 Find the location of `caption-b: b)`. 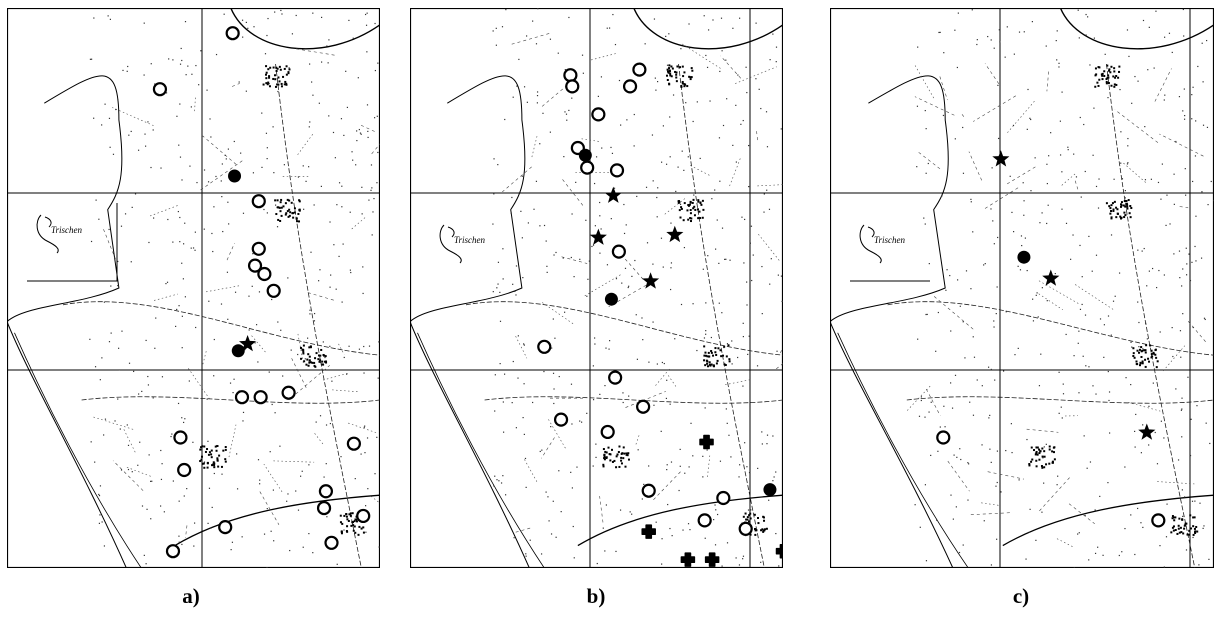

caption-b: b) is located at coordinates (596, 596).